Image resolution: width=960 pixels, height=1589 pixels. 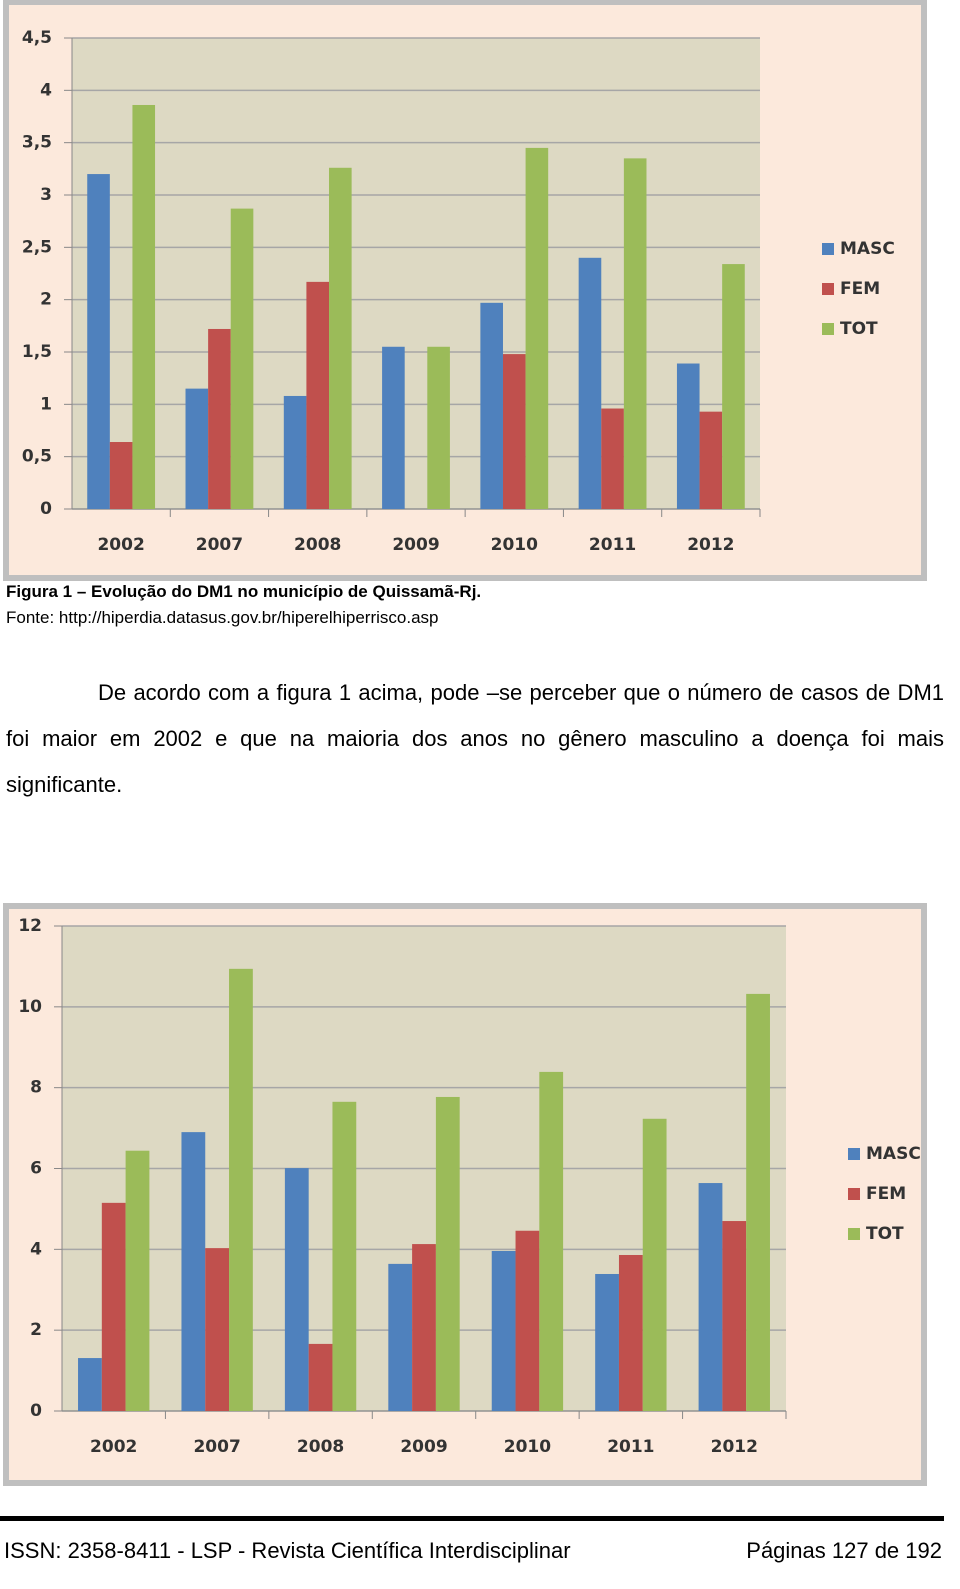 I want to click on y-tick-label: 3,5, so click(x=37, y=143).